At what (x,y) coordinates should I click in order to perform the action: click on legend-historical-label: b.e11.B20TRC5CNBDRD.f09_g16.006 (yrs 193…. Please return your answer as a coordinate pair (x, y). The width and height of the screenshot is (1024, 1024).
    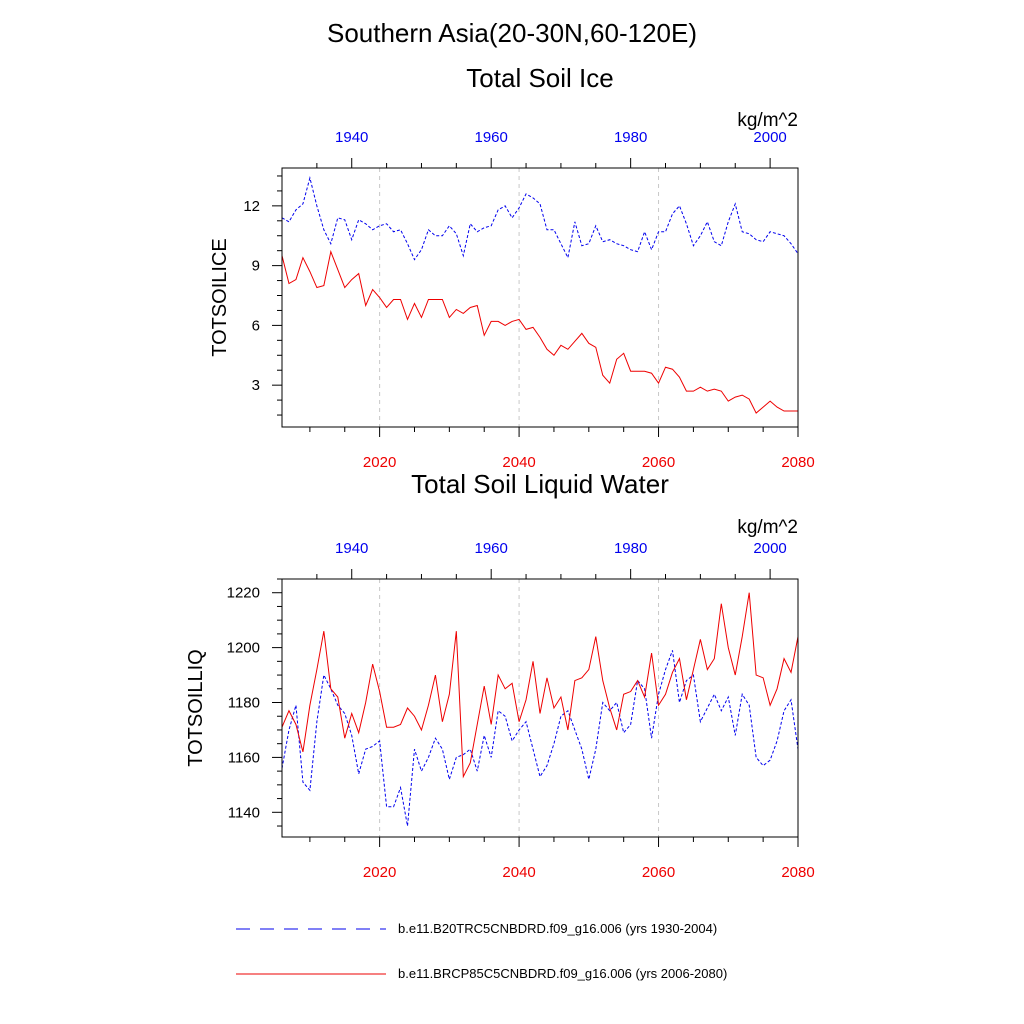
    Looking at the image, I should click on (557, 928).